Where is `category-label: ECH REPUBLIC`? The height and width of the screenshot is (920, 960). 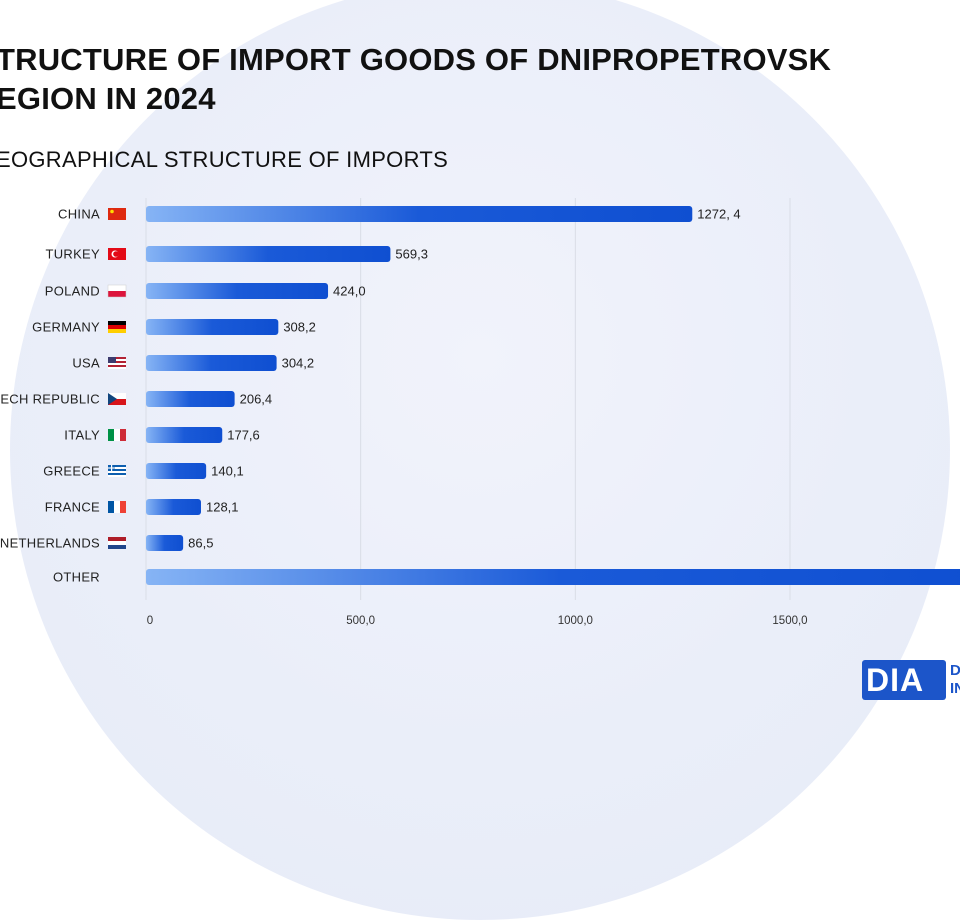 category-label: ECH REPUBLIC is located at coordinates (50, 399).